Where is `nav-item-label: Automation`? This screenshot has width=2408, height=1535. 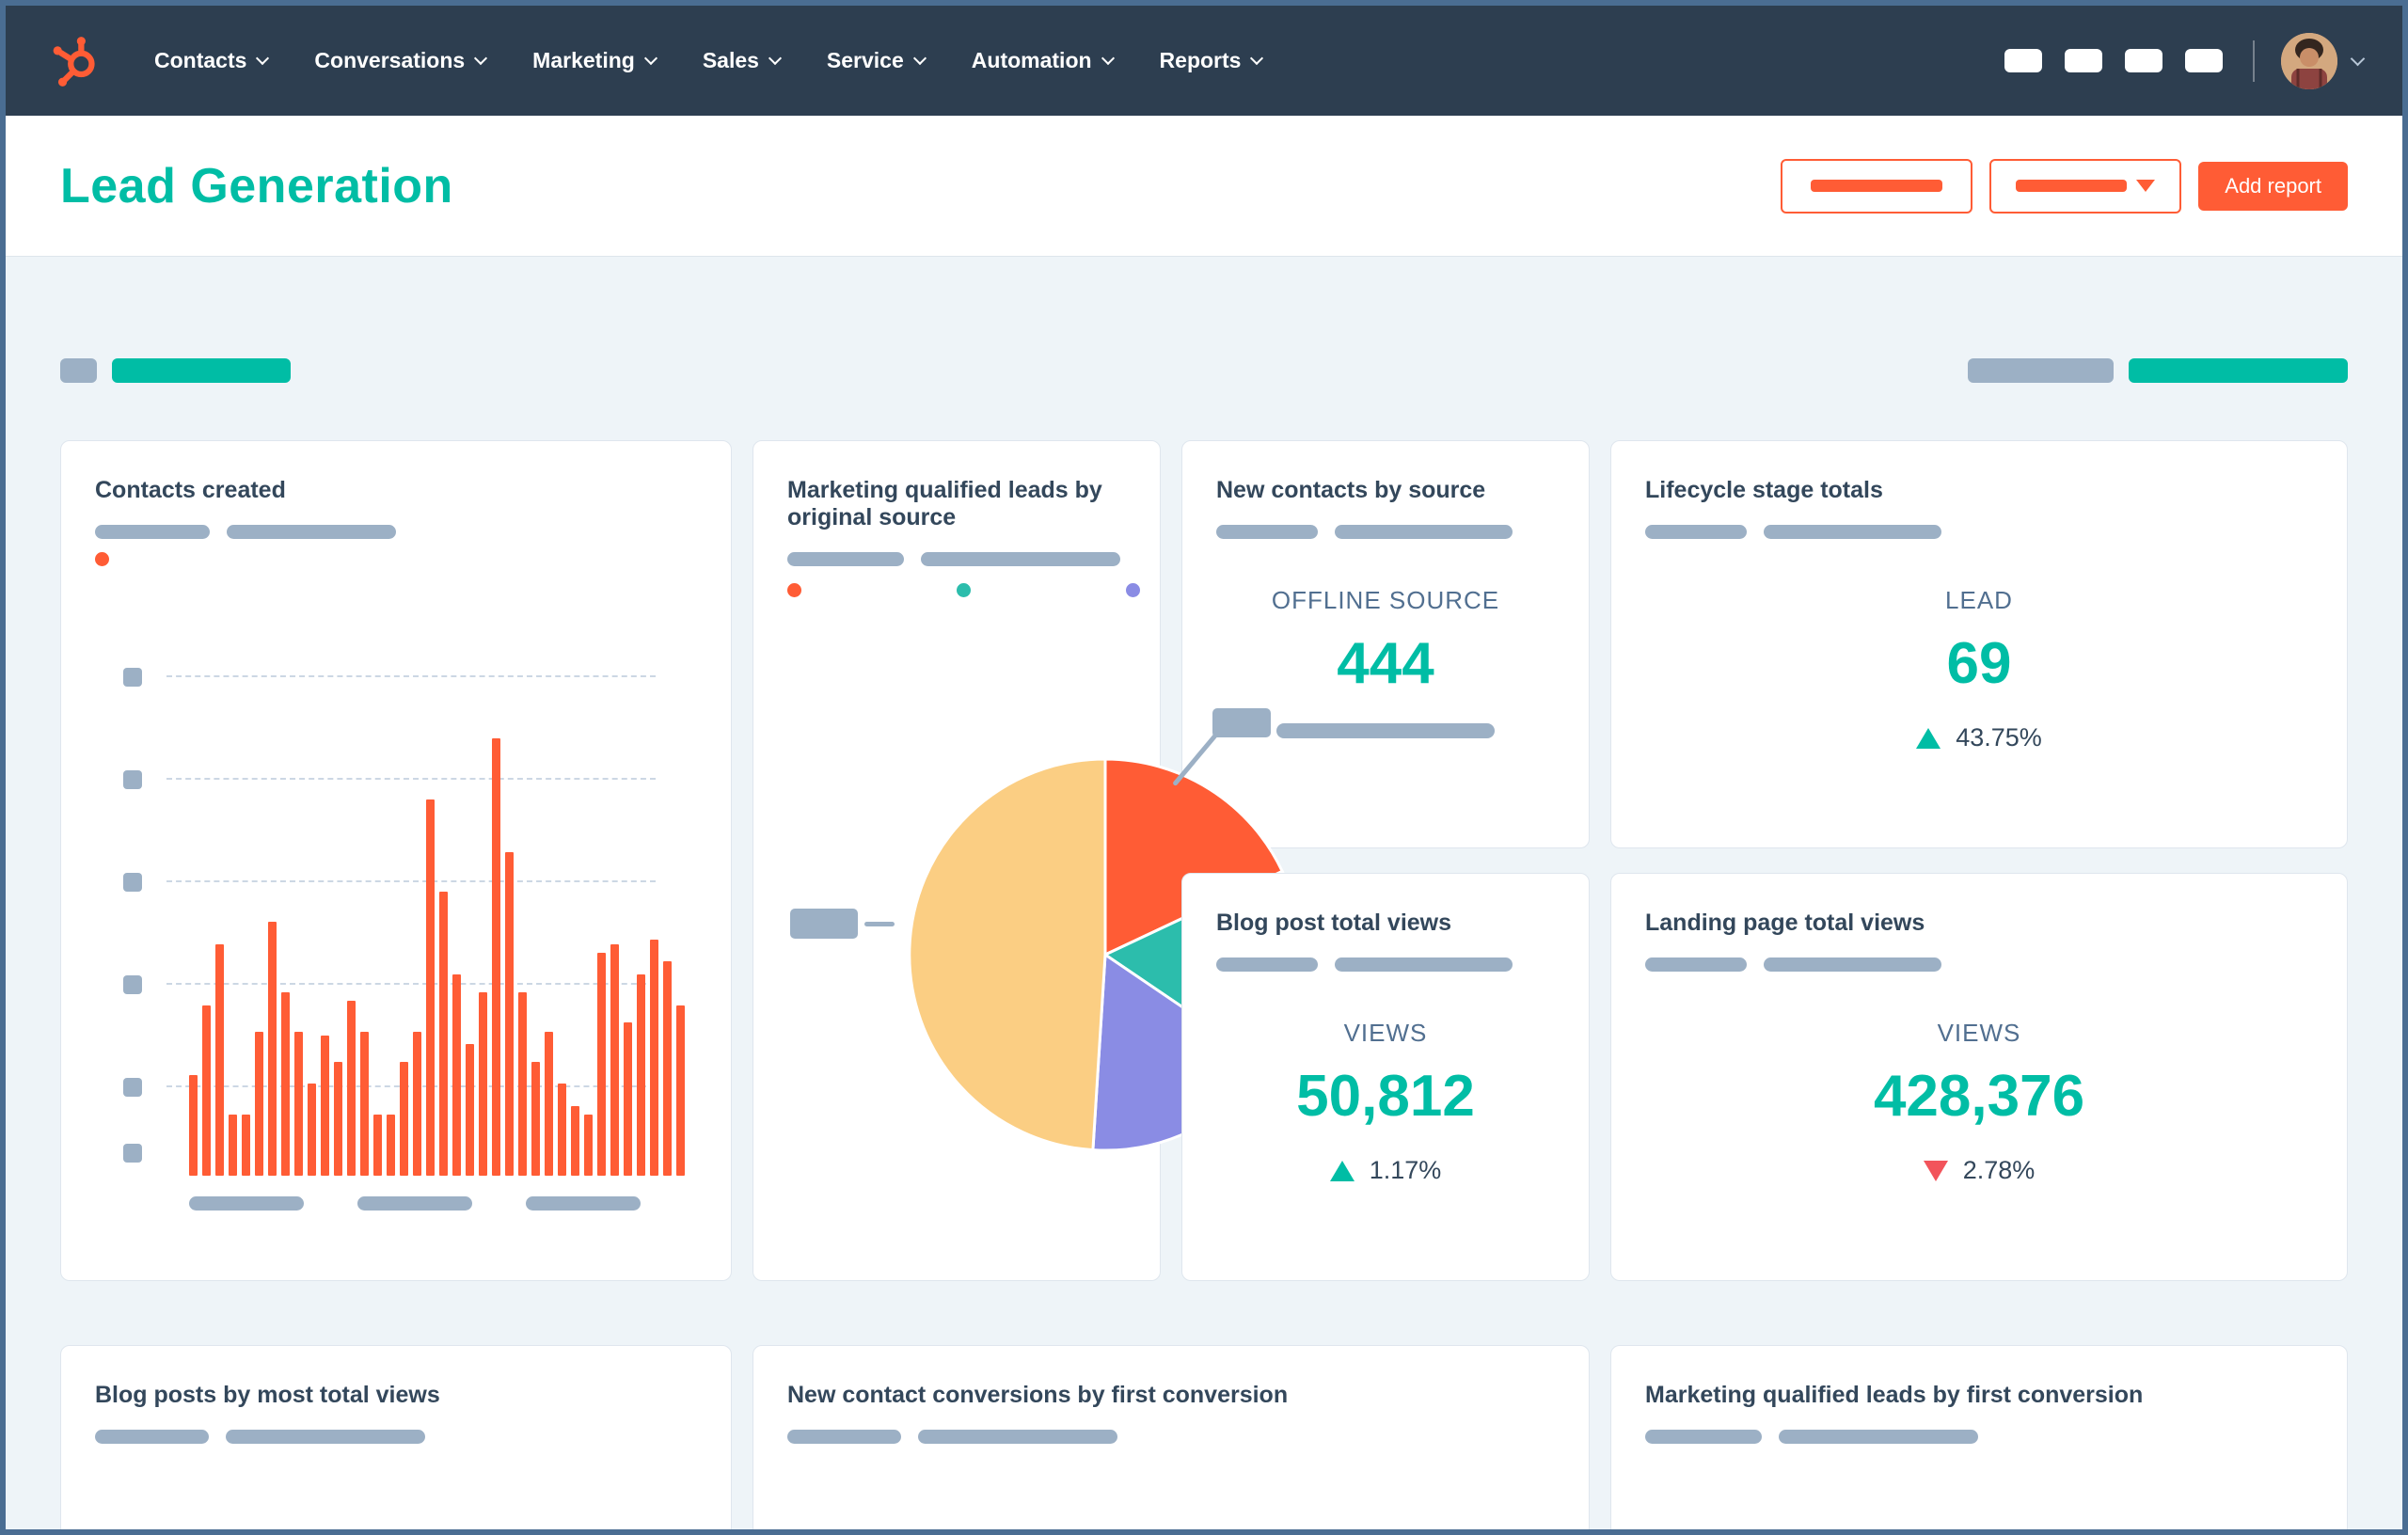 nav-item-label: Automation is located at coordinates (1032, 60).